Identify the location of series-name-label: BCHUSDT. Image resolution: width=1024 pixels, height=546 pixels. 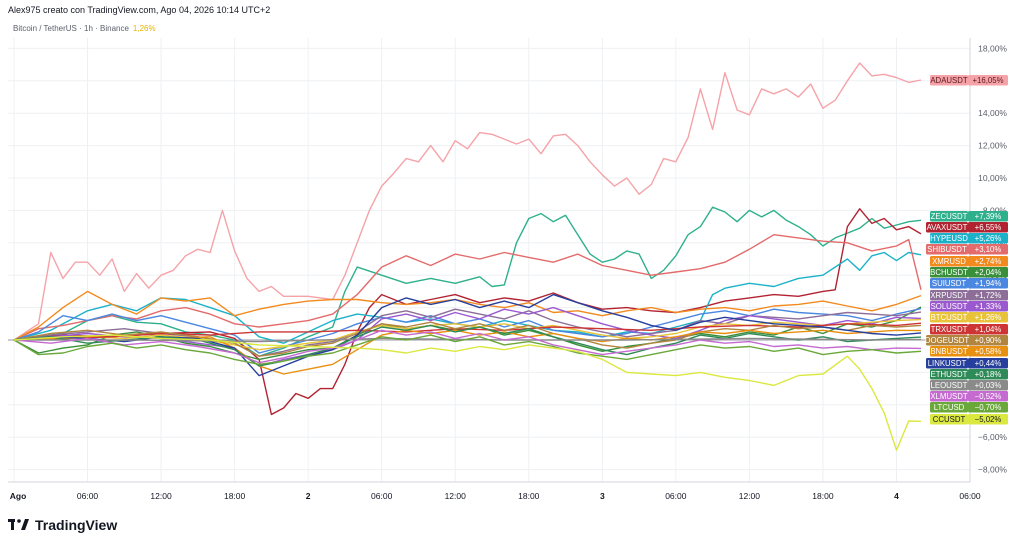
(949, 272).